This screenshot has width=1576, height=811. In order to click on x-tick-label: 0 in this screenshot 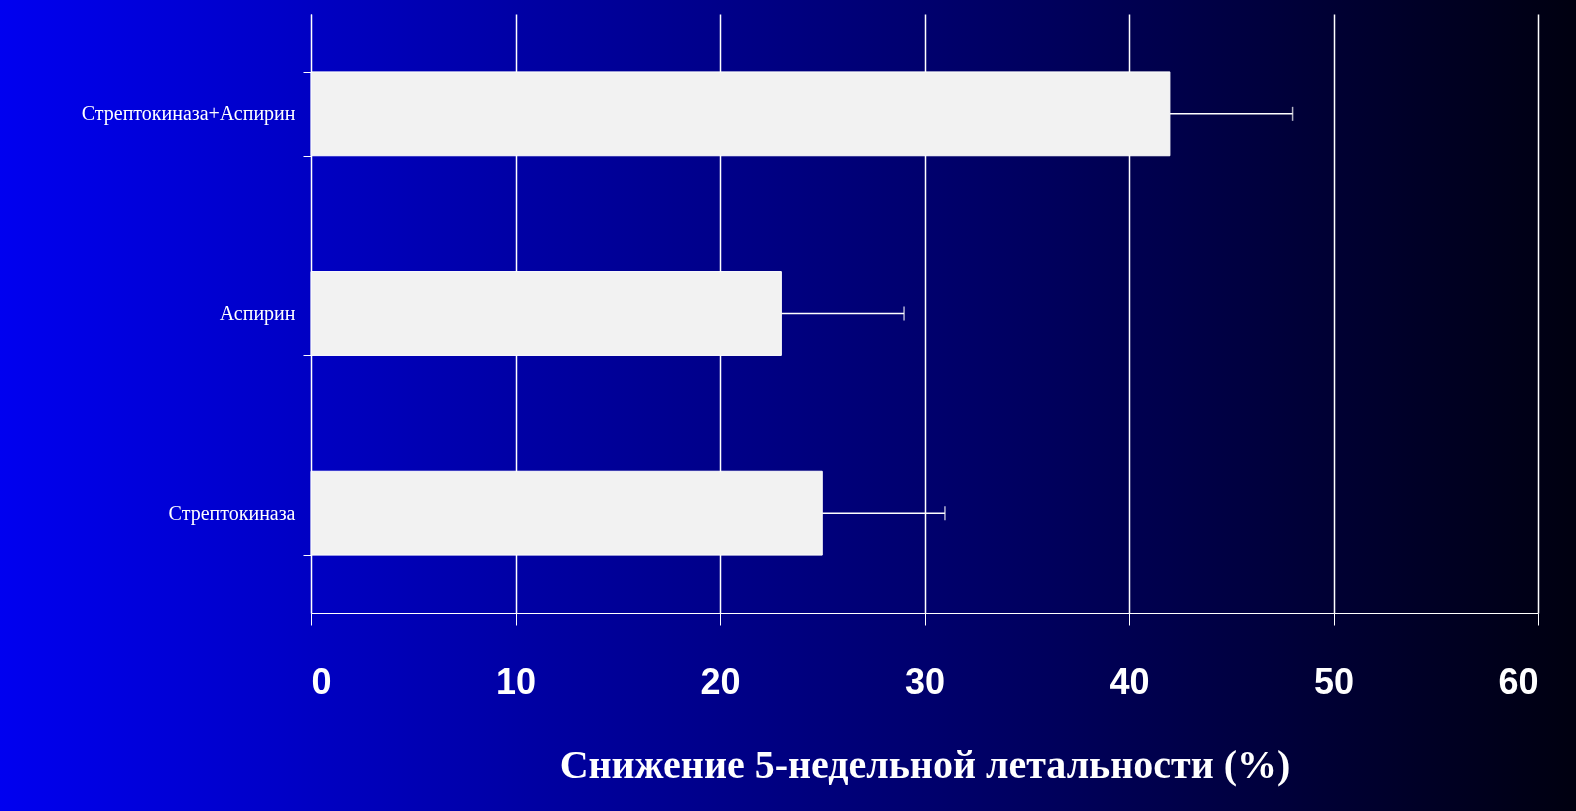, I will do `click(321, 681)`.